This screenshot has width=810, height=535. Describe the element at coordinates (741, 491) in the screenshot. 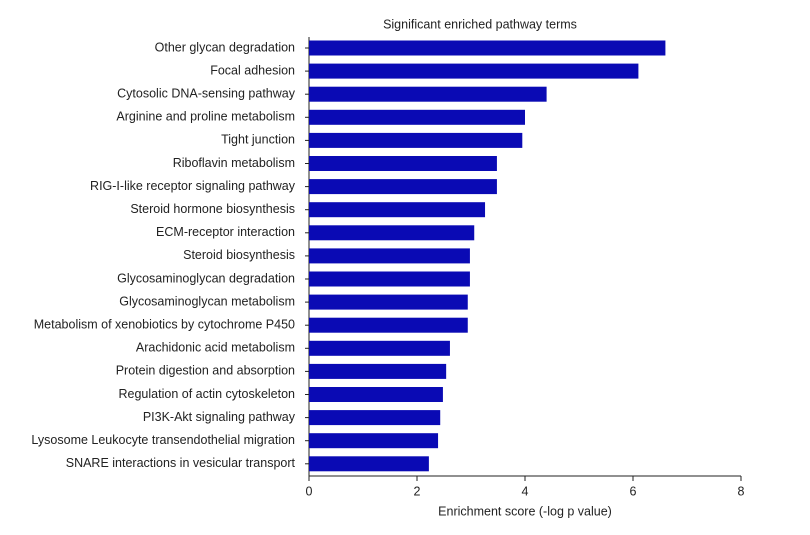

I see `x-tick-label: 8` at that location.